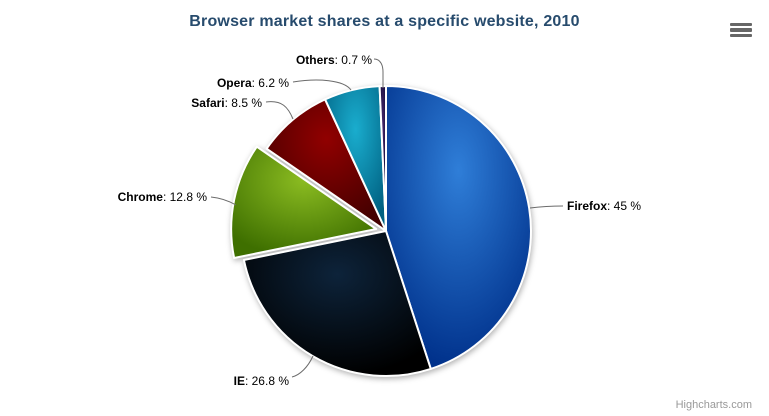 The width and height of the screenshot is (769, 416). What do you see at coordinates (604, 206) in the screenshot?
I see `data-label-firefox: Firefox: 45 %` at bounding box center [604, 206].